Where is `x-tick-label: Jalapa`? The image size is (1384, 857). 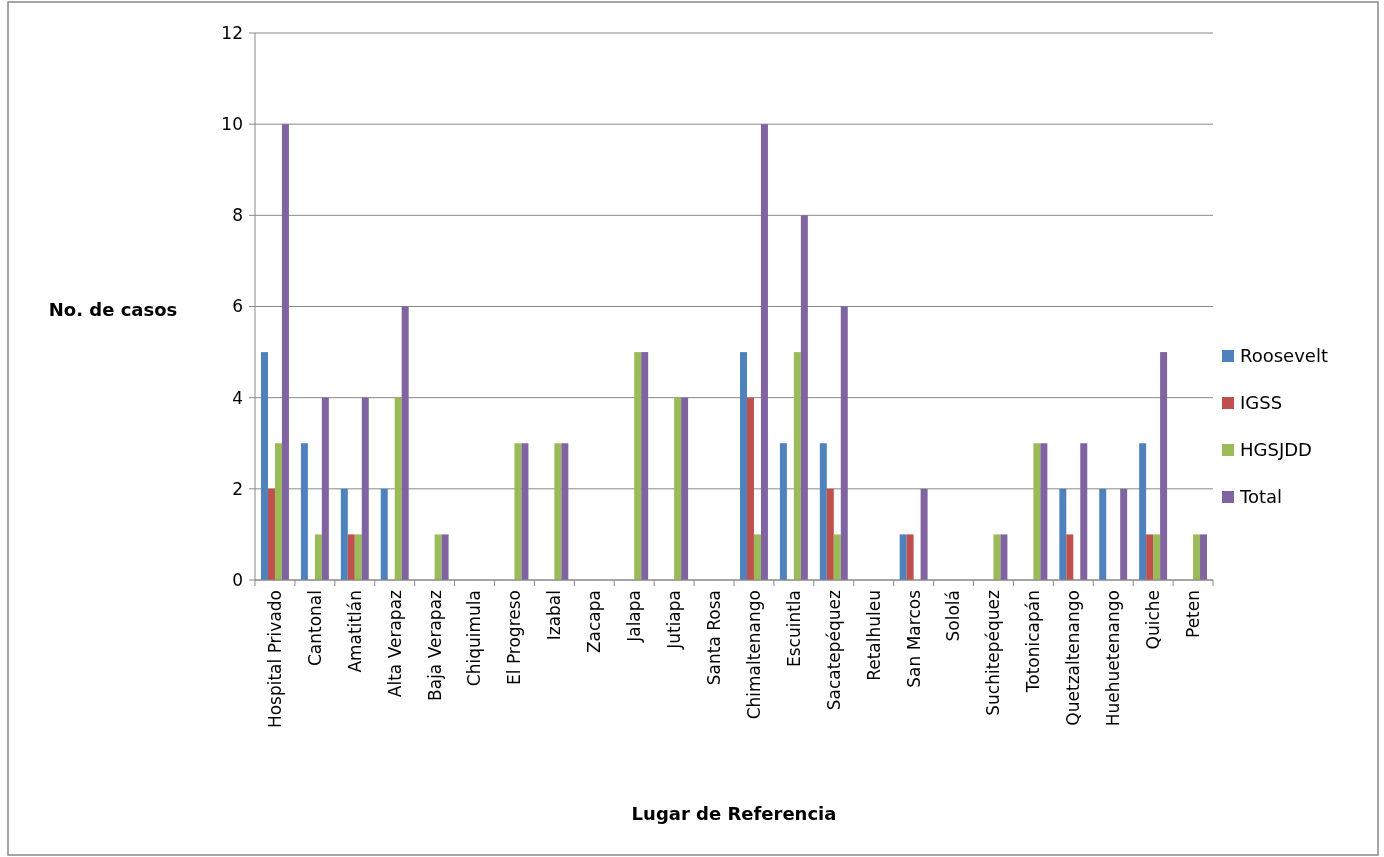
x-tick-label: Jalapa is located at coordinates (634, 616).